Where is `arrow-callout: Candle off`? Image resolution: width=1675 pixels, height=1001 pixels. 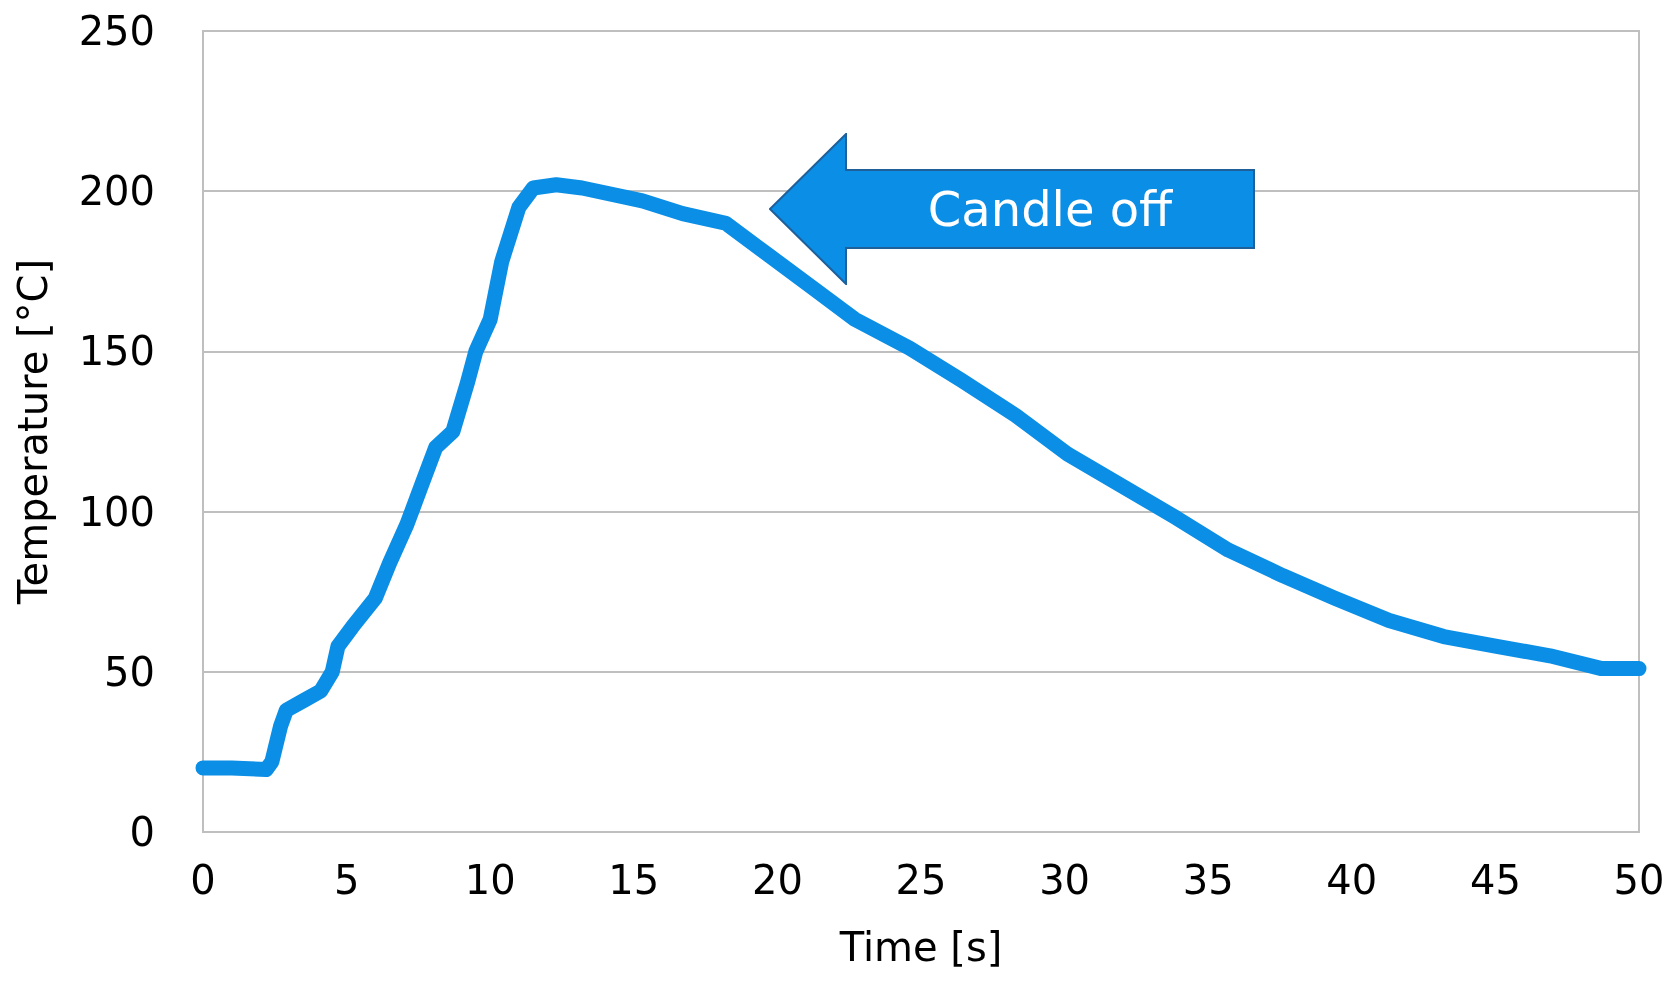
arrow-callout: Candle off is located at coordinates (1012, 209).